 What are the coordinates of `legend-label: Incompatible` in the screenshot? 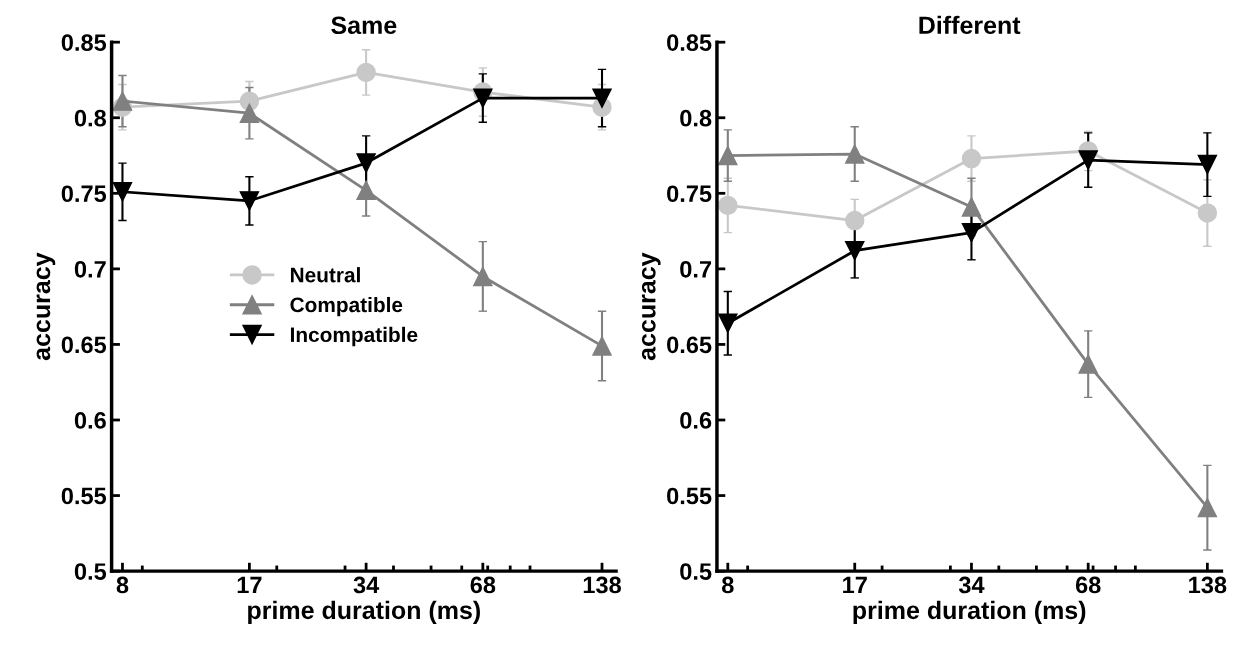 It's located at (354, 336).